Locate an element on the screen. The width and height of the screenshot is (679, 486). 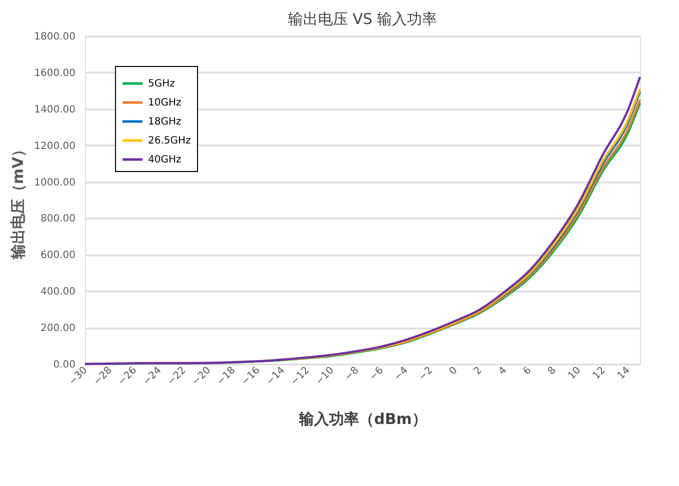
legend-label: 18GHz is located at coordinates (165, 122).